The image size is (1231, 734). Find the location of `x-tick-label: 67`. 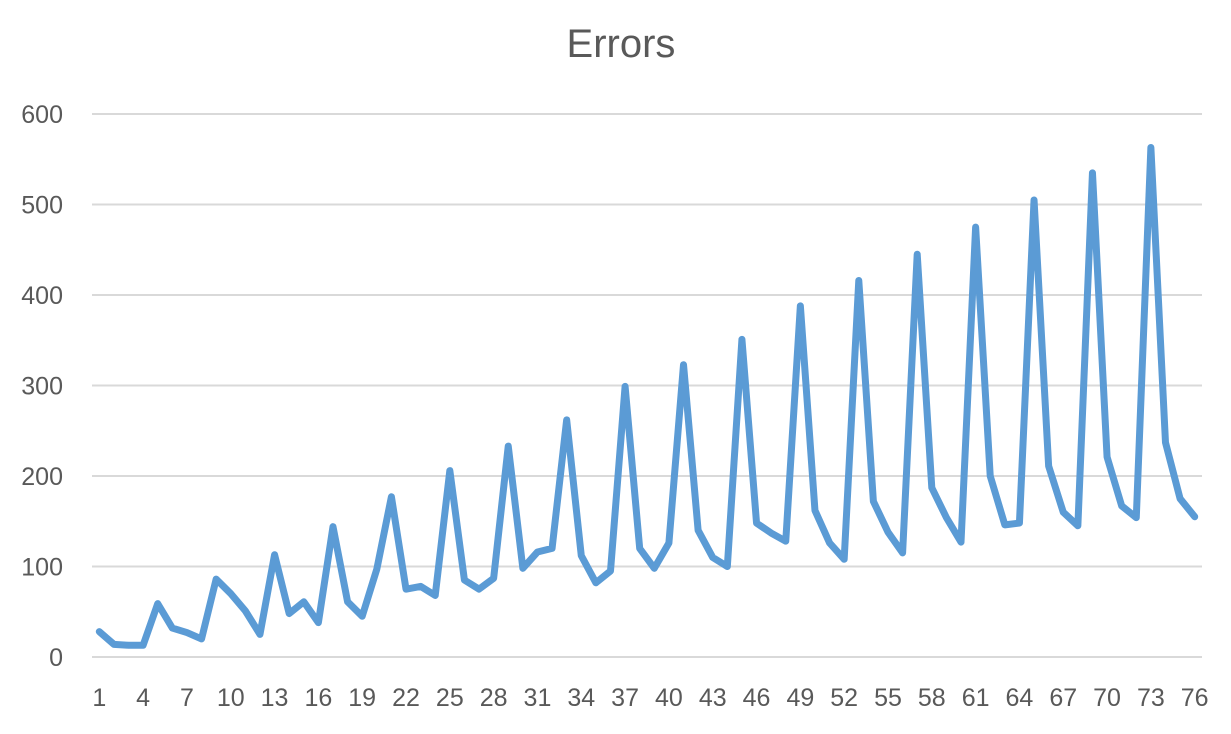

x-tick-label: 67 is located at coordinates (1063, 698).